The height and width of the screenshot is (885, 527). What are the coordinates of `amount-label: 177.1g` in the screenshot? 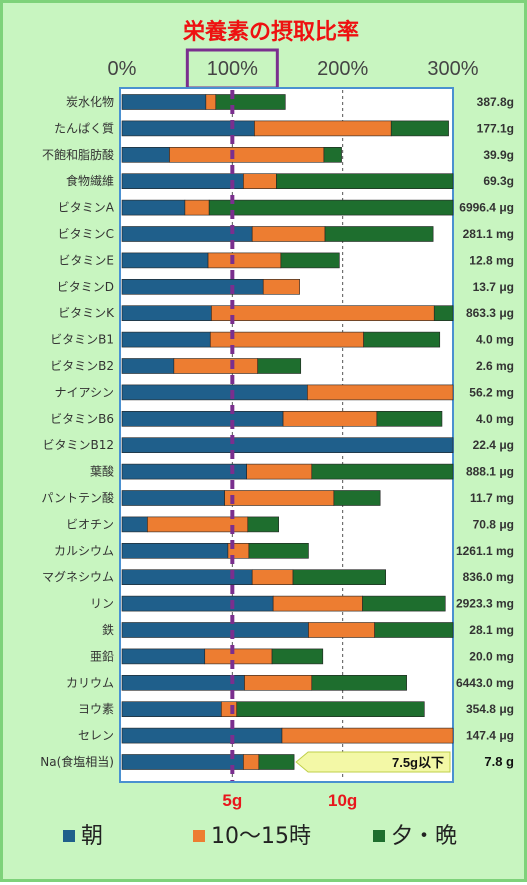 It's located at (495, 128).